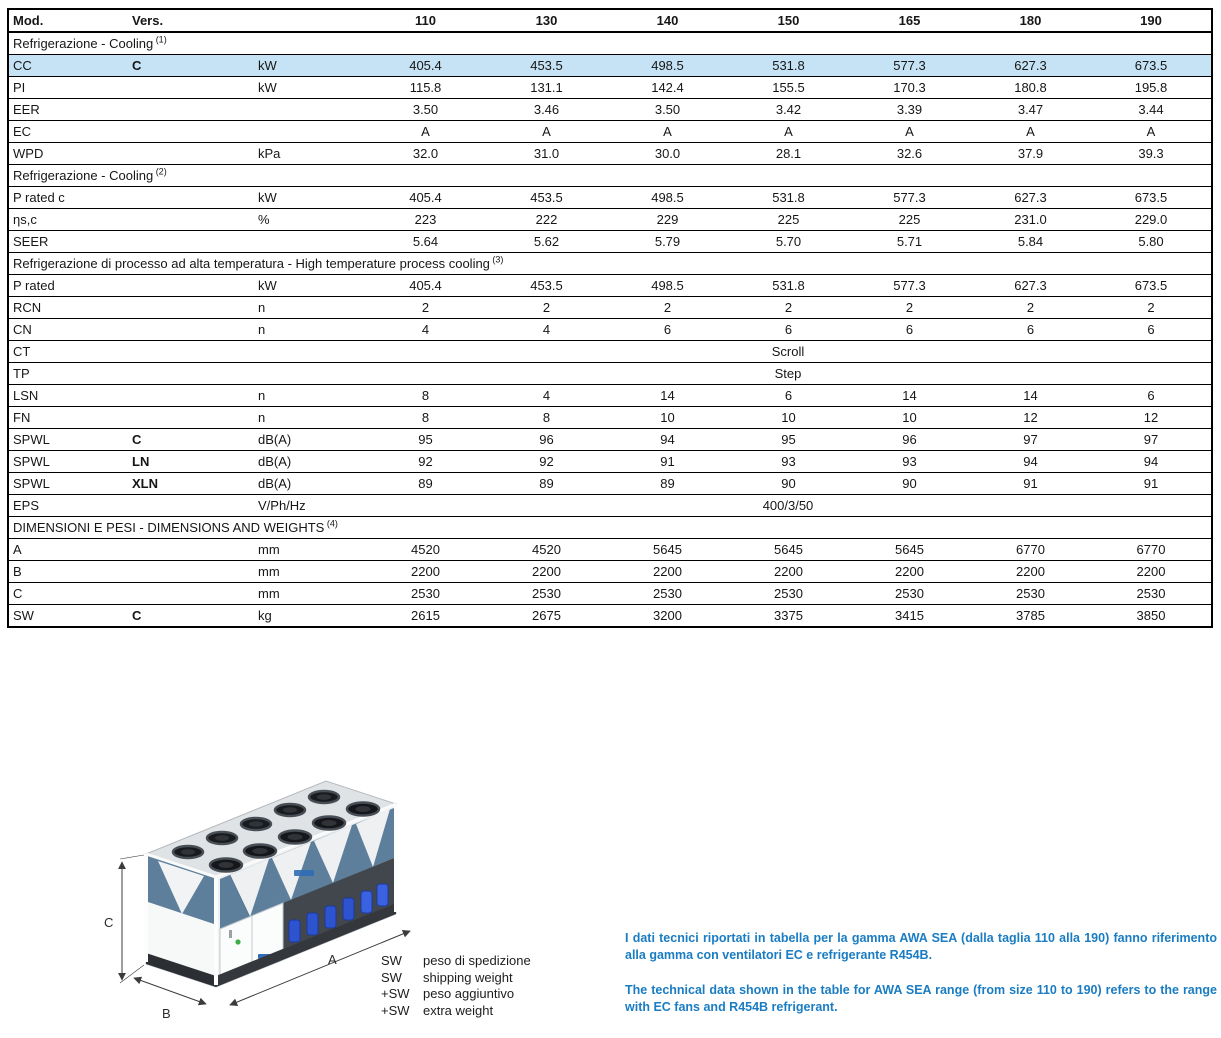  What do you see at coordinates (108, 922) in the screenshot?
I see `dim-label-c: C` at bounding box center [108, 922].